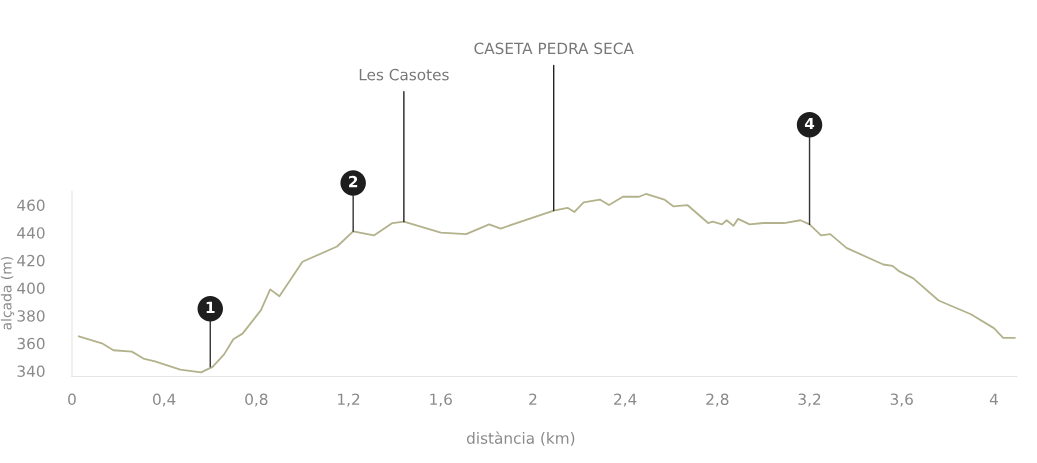  What do you see at coordinates (520, 438) in the screenshot?
I see `x-axis-title: distància (km)` at bounding box center [520, 438].